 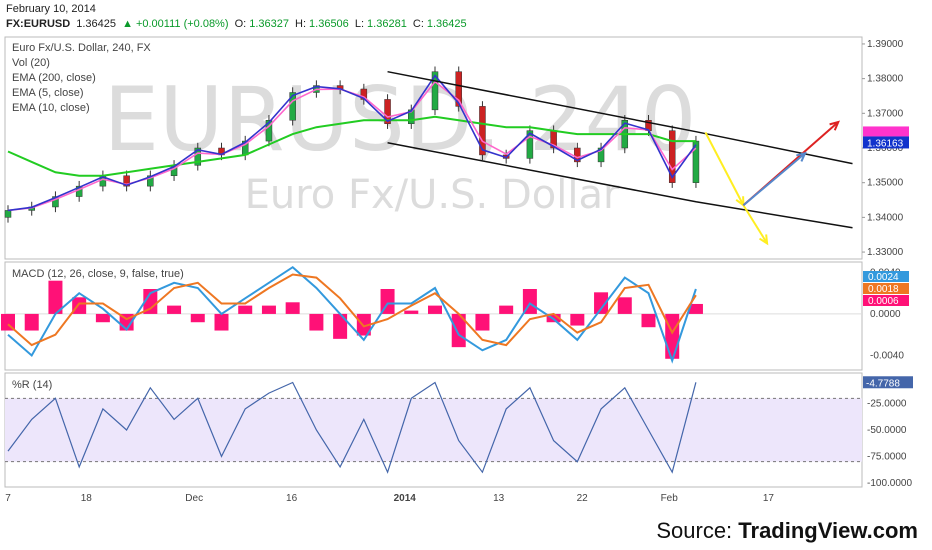 I want to click on arrowhead-blue, so click(x=801, y=156).